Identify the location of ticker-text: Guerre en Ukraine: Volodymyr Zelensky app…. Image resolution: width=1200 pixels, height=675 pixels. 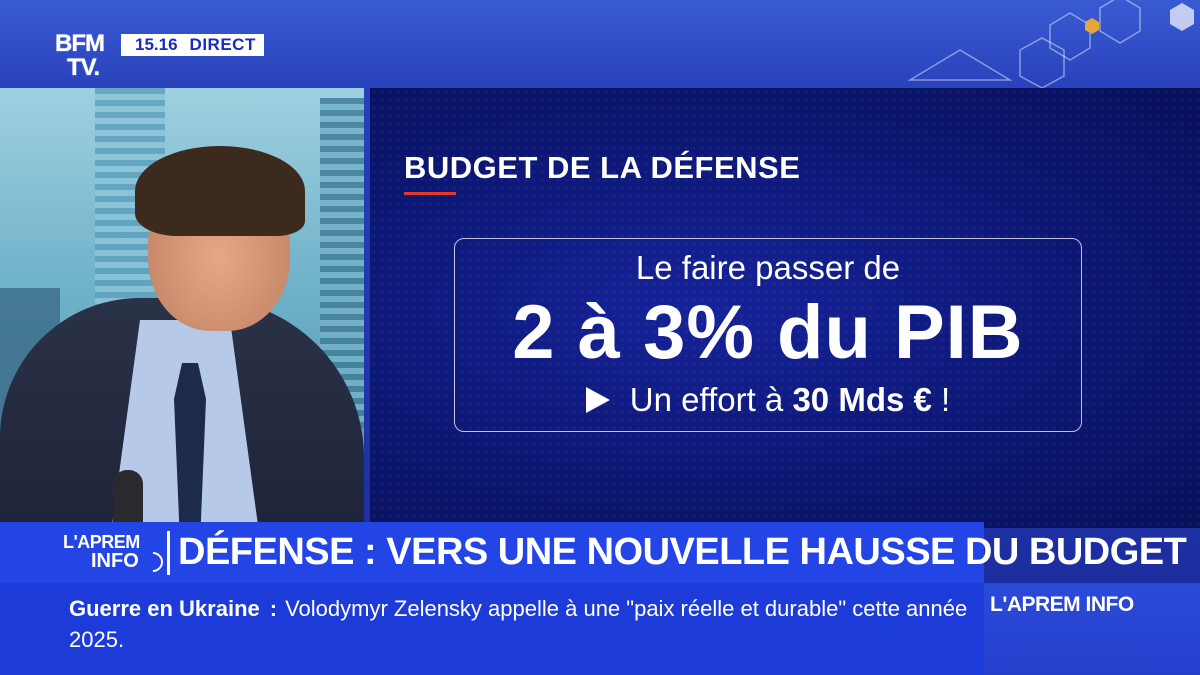
(519, 624).